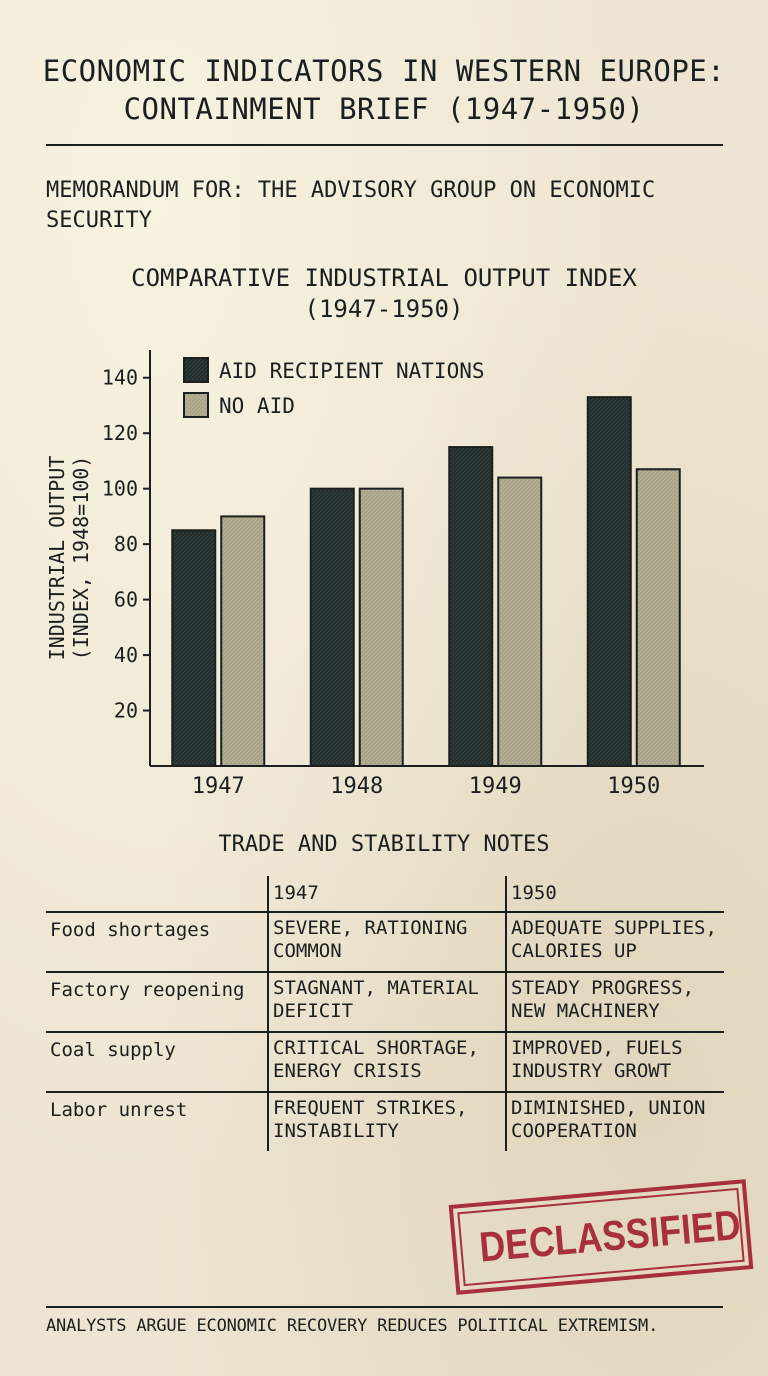  I want to click on bar-no-aid-1950, so click(658, 617).